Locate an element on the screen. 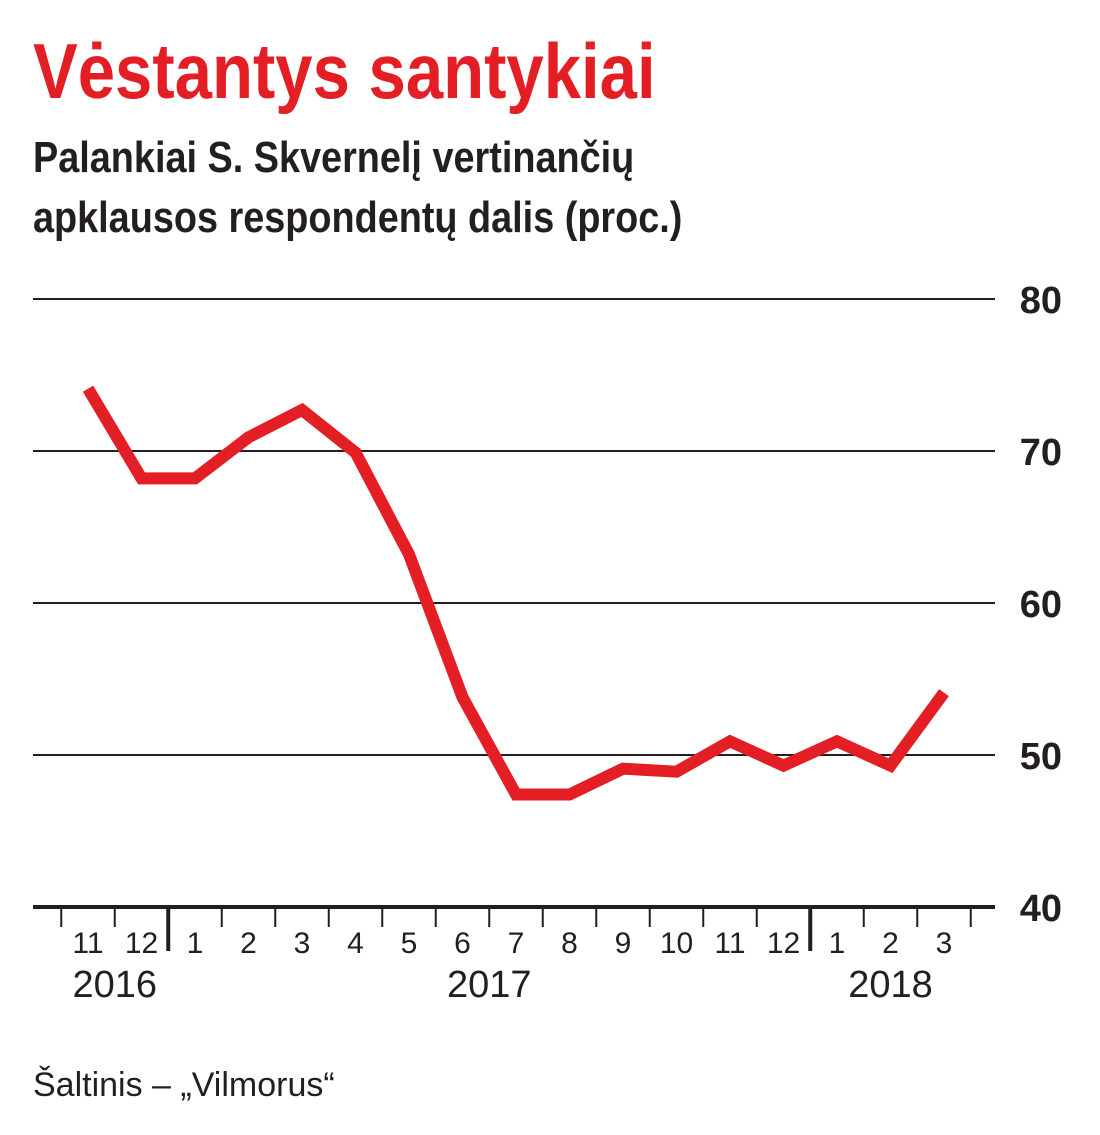 This screenshot has width=1100, height=1135. y-tick-label: 70 is located at coordinates (1041, 453).